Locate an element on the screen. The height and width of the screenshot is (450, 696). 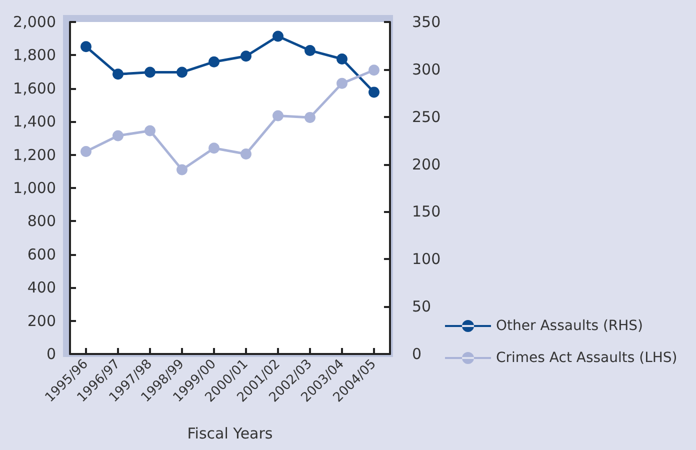
y2-tick-label: 350 is located at coordinates (426, 22).